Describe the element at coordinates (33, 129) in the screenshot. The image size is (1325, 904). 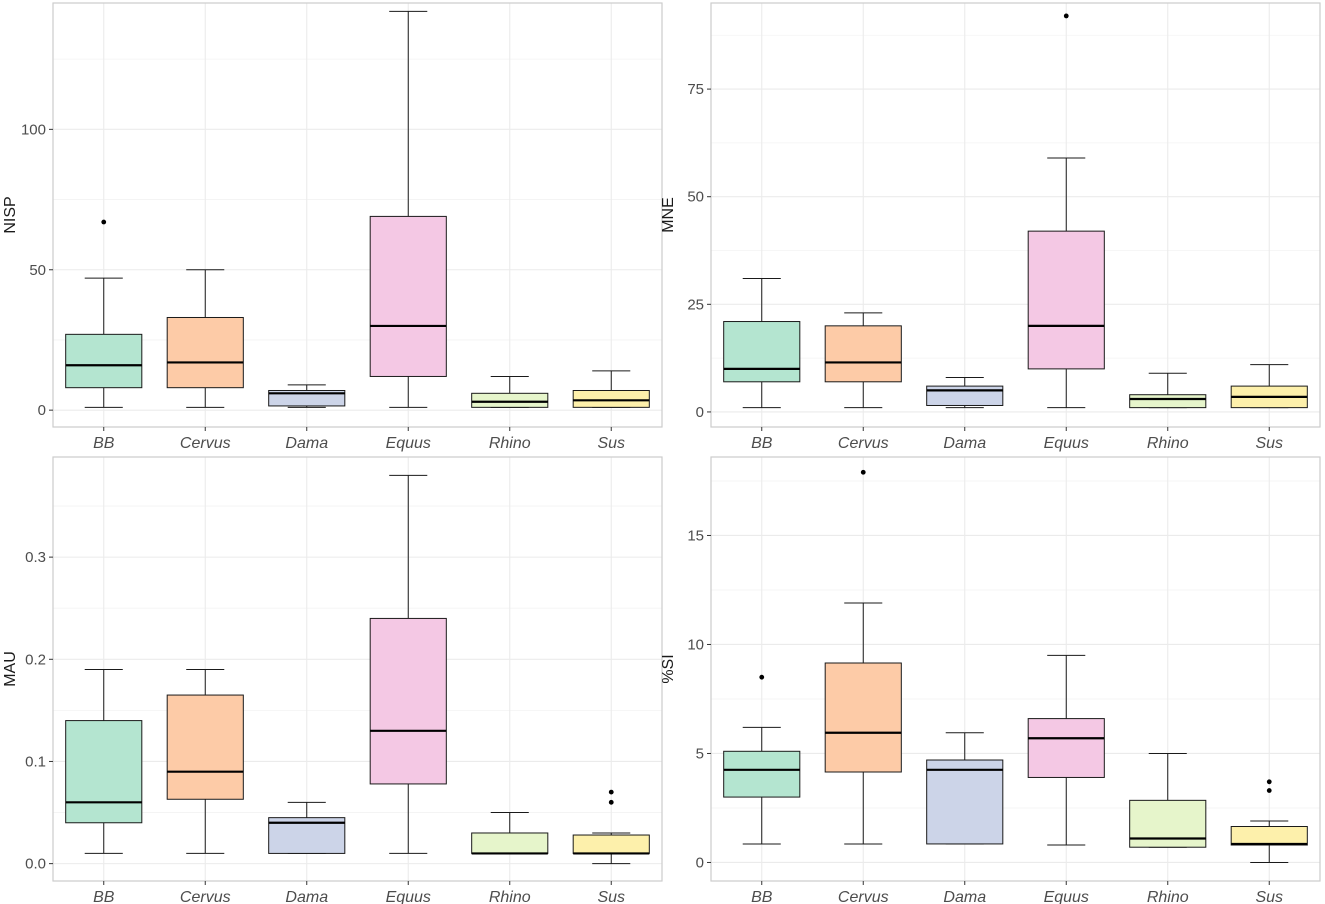
I see `y-tick-label: 100` at that location.